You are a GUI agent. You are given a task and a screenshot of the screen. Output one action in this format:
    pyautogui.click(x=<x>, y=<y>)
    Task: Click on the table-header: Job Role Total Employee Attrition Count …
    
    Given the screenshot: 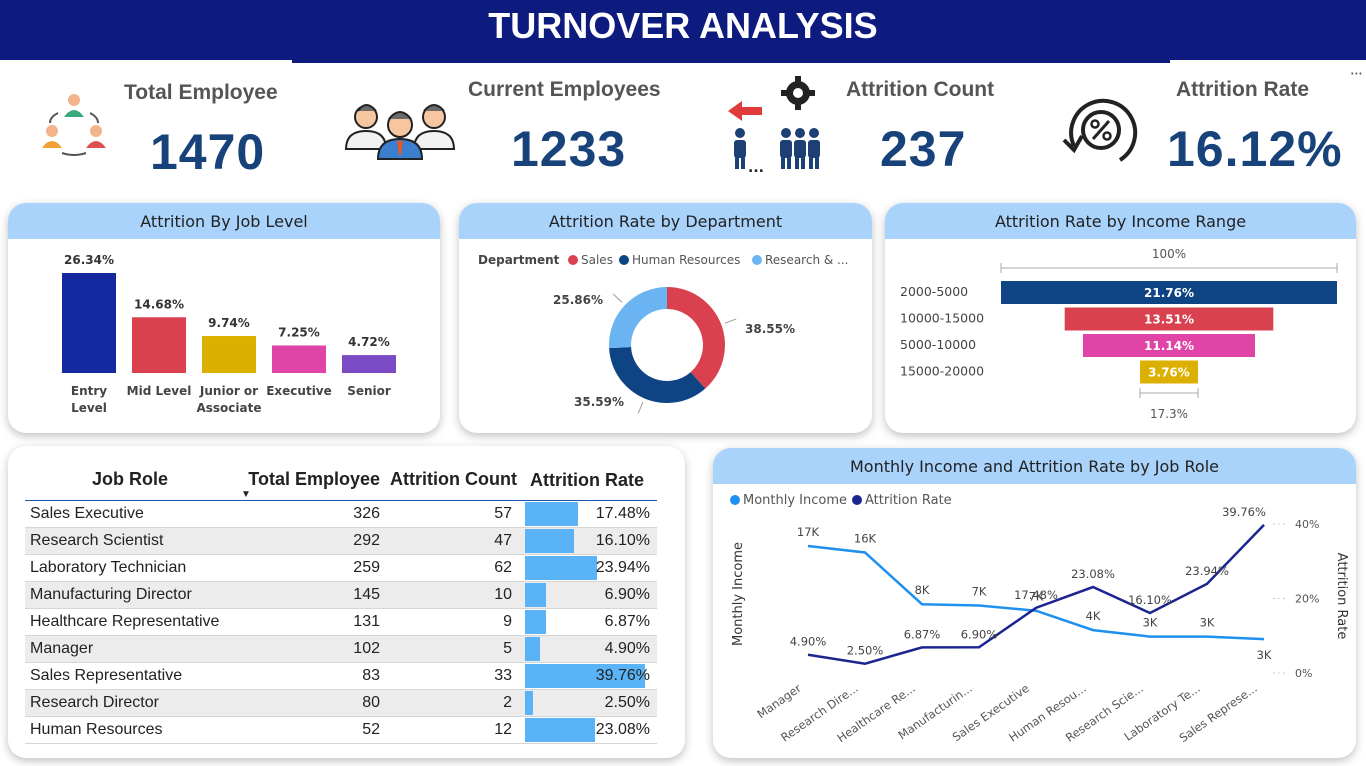 What is the action you would take?
    pyautogui.click(x=341, y=480)
    